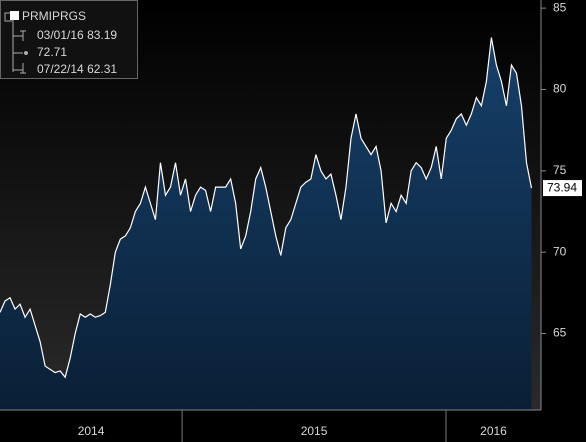 The height and width of the screenshot is (442, 586). Describe the element at coordinates (54, 16) in the screenshot. I see `legend-series-name: PRMIPRGS` at that location.